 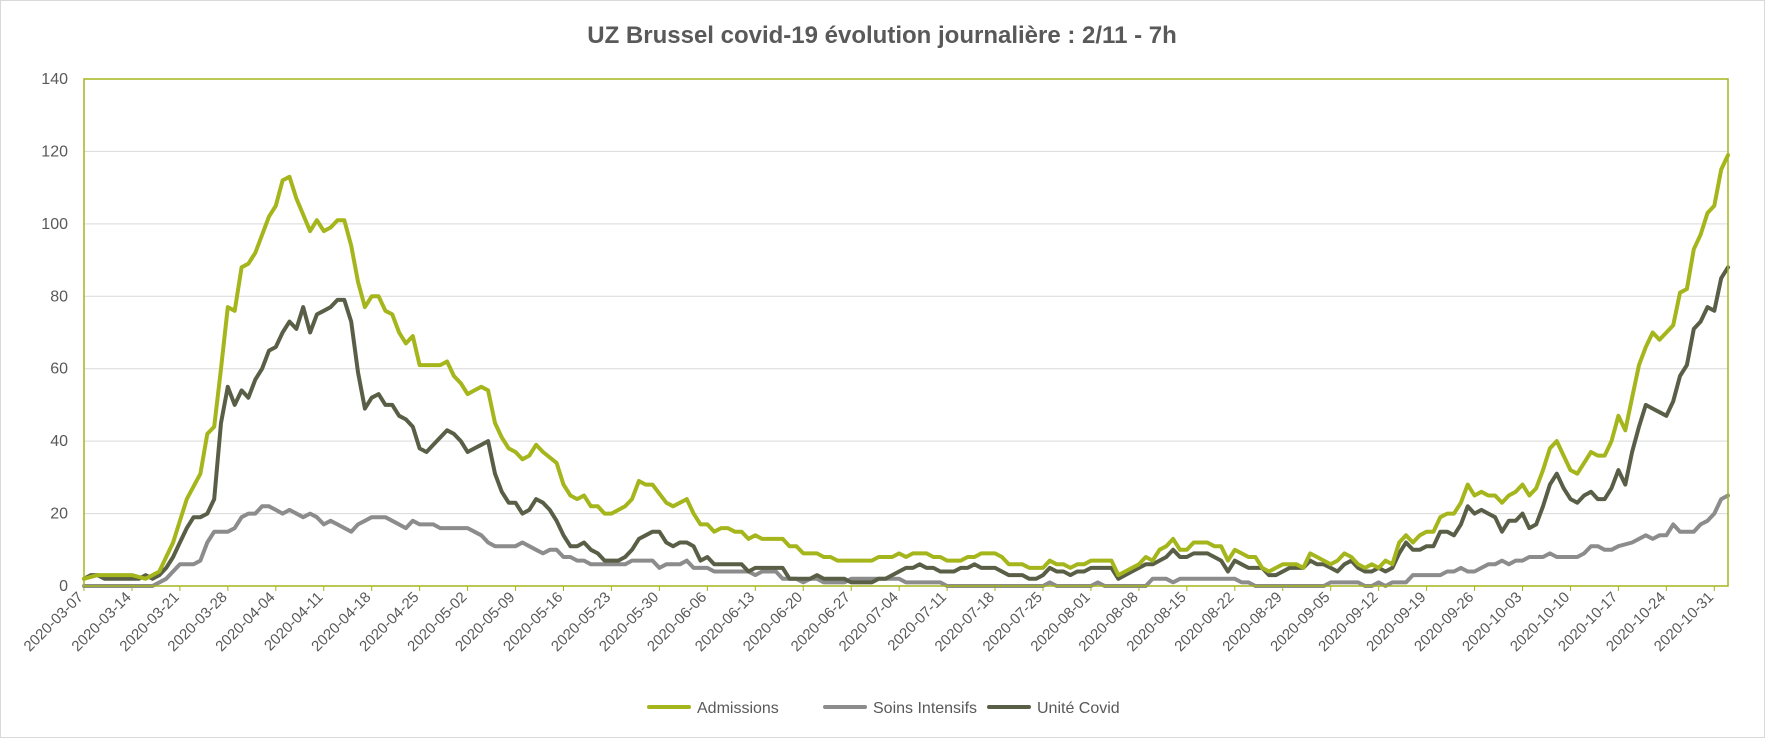 I want to click on y-tick-label: 140, so click(x=54, y=79).